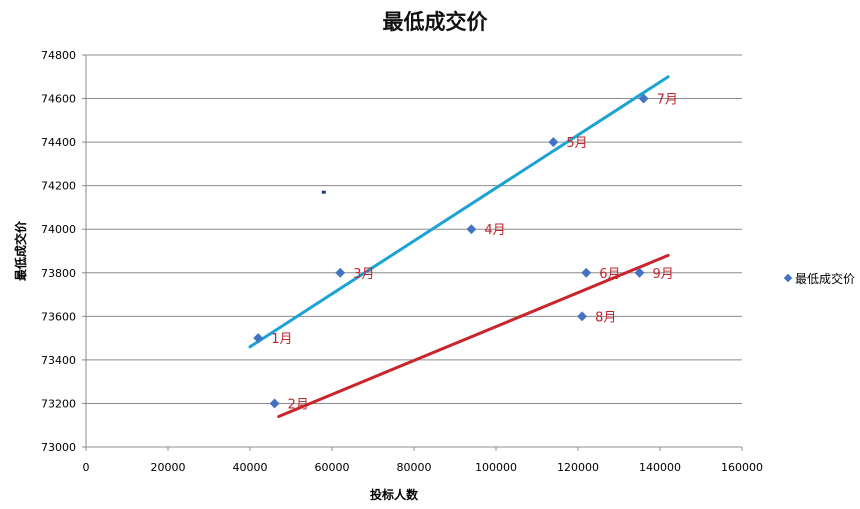 The image size is (860, 509). What do you see at coordinates (436, 21) in the screenshot?
I see `chart-title: 最低成交价` at bounding box center [436, 21].